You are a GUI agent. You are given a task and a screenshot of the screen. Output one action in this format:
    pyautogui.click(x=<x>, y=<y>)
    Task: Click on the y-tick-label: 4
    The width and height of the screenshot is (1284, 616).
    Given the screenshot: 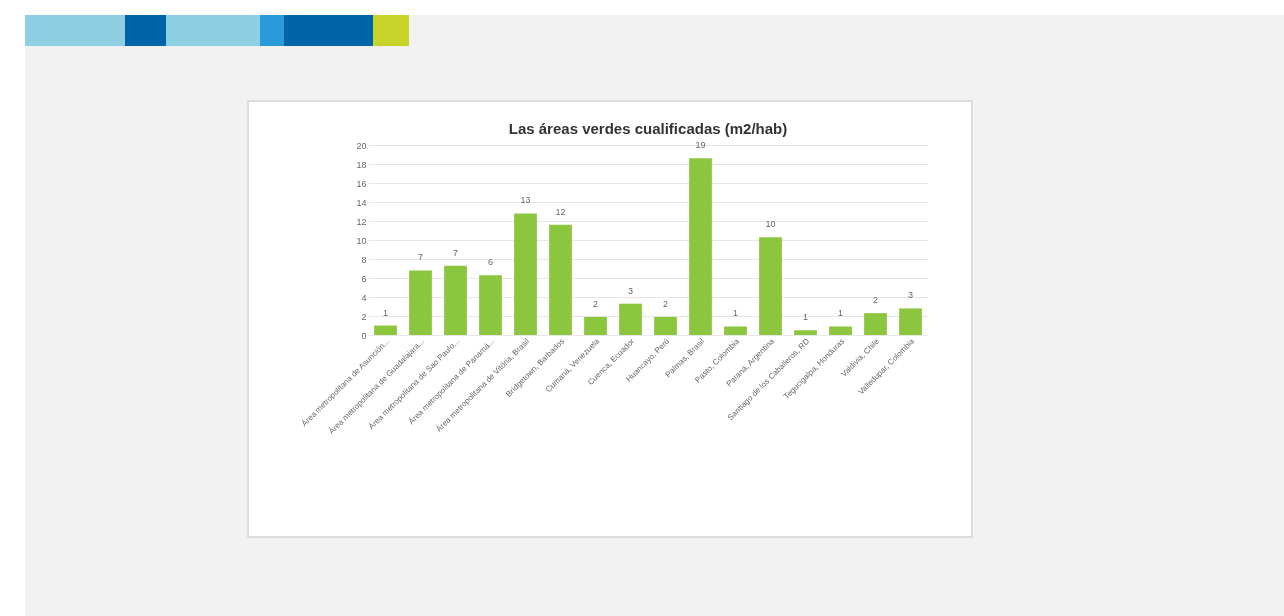 What is the action you would take?
    pyautogui.click(x=364, y=297)
    